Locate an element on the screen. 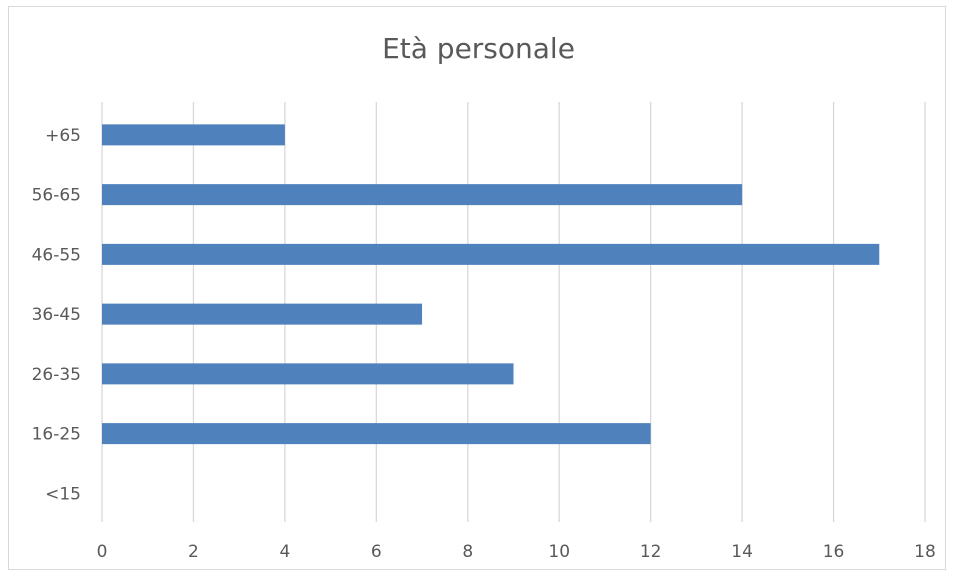 This screenshot has width=957, height=576. x-axis-labels: 0 2 4 6 8 10 12 14 16 18 is located at coordinates (516, 552).